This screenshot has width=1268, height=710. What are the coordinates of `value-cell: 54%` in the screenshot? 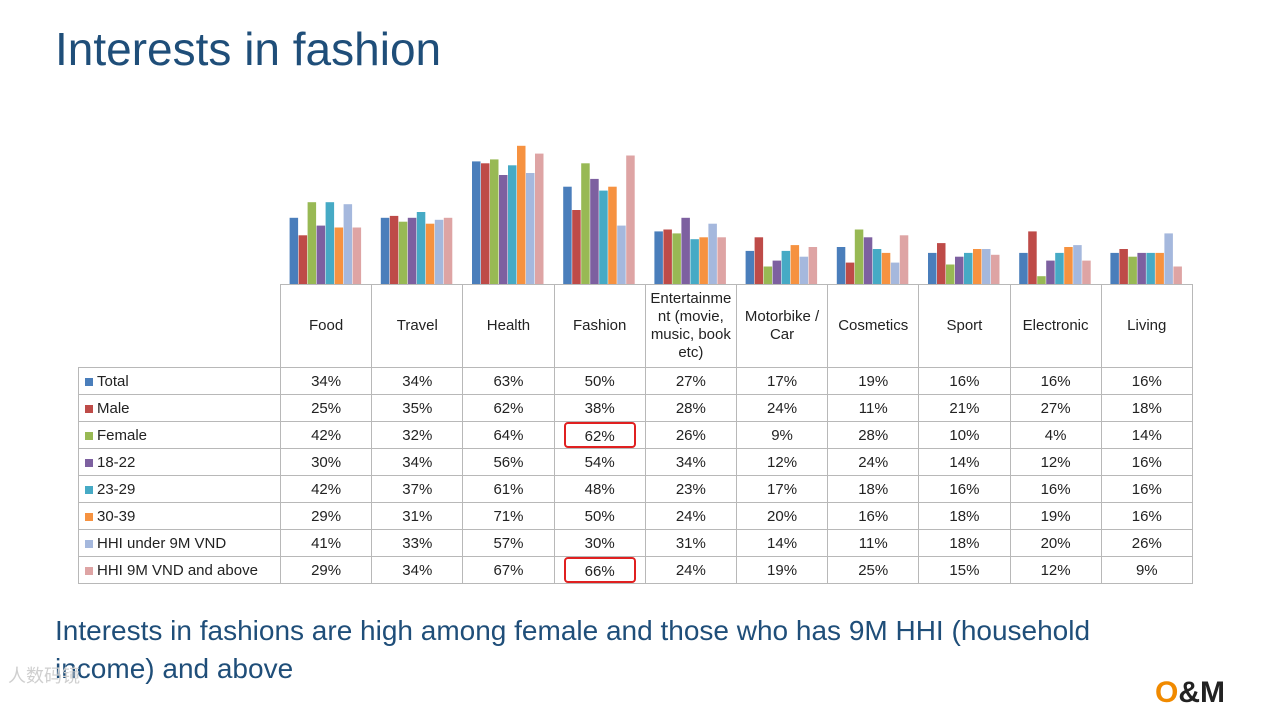 It's located at (599, 462).